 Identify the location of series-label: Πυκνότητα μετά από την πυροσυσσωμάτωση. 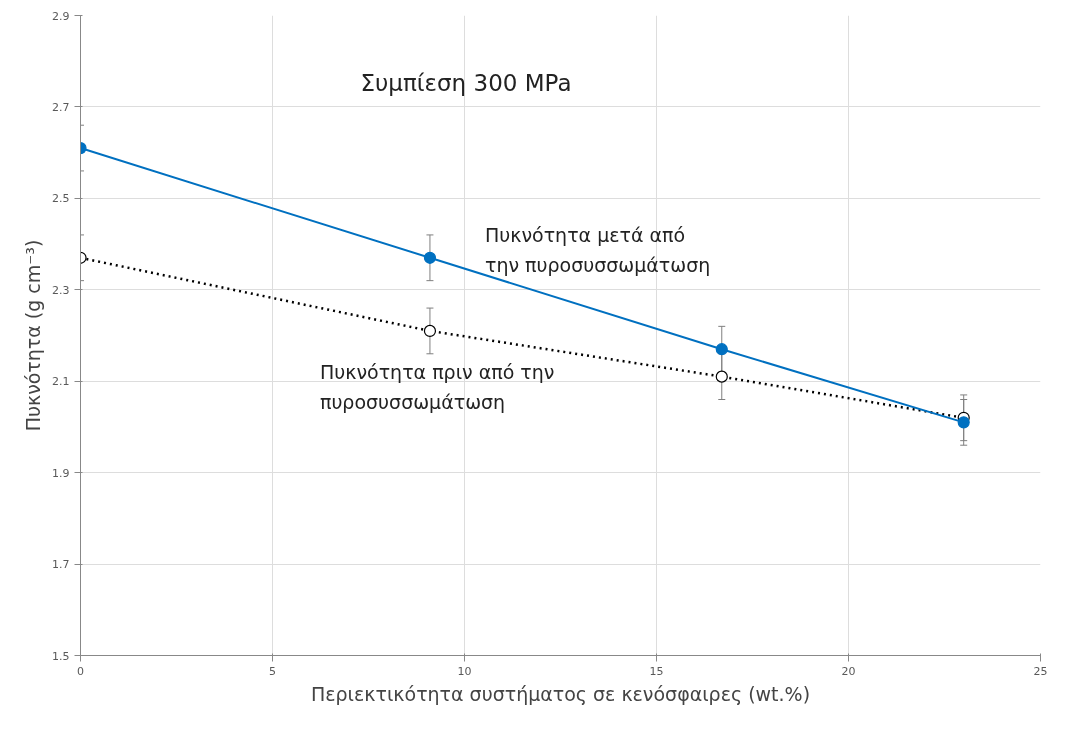
(597, 249).